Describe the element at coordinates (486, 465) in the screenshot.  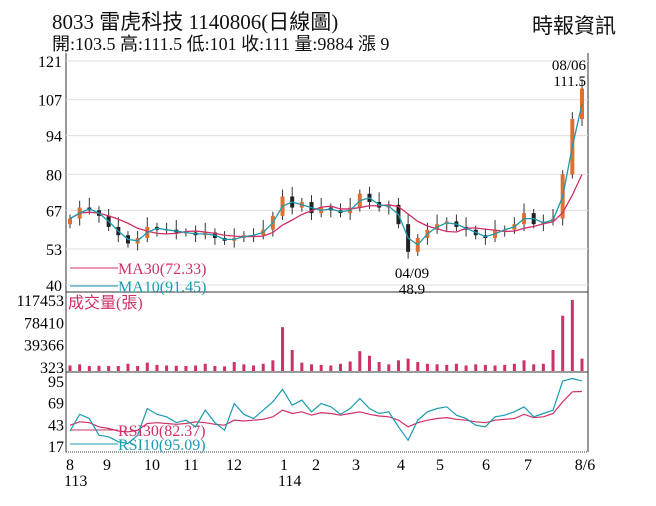
I see `x-tick-label: 6` at that location.